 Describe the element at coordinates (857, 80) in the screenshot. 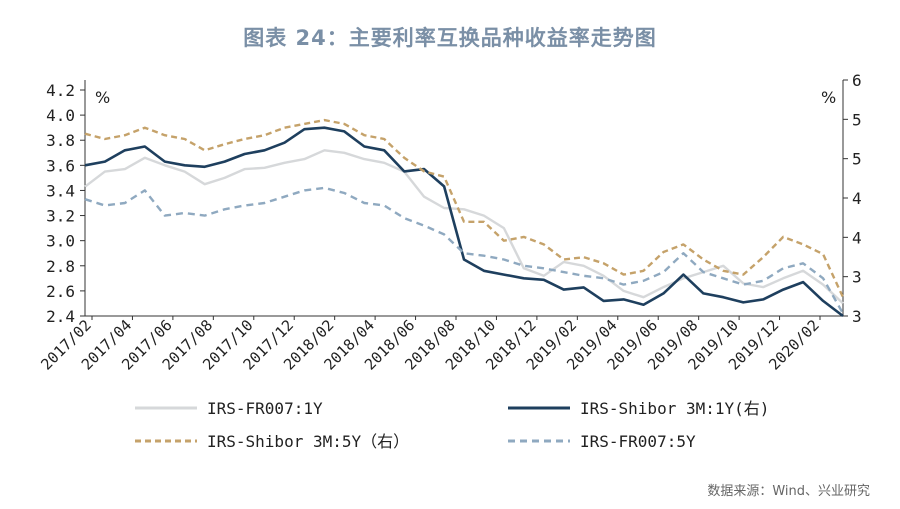

I see `right-tick-label: 6` at that location.